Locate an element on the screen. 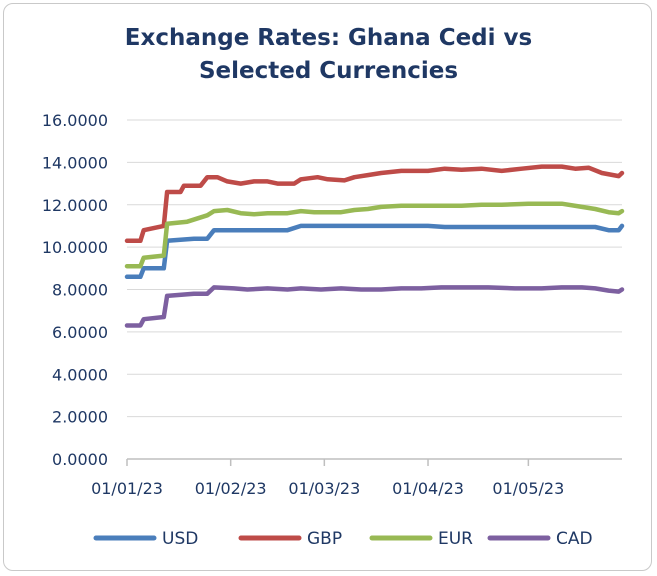 The height and width of the screenshot is (576, 657). y-tick-label: 2.0000 is located at coordinates (80, 417).